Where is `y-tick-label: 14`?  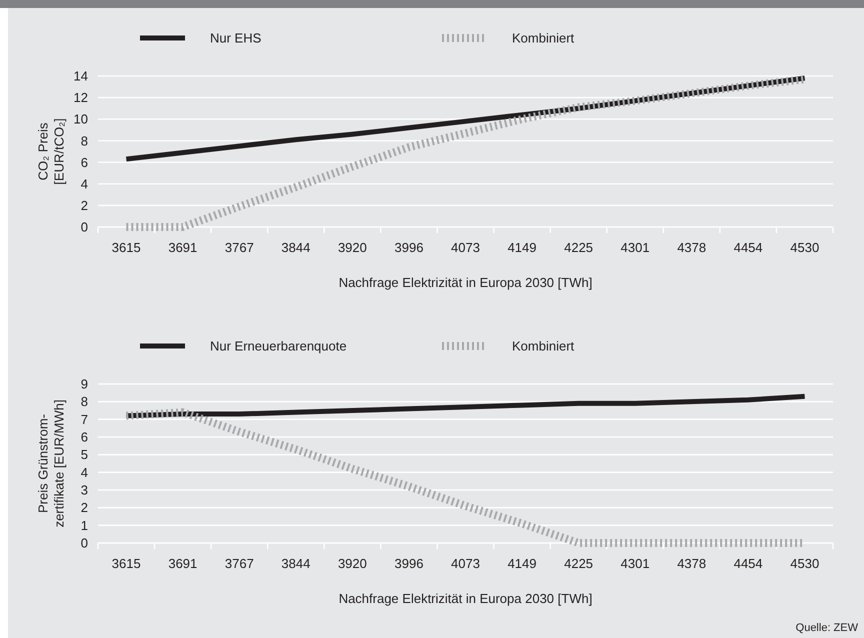 y-tick-label: 14 is located at coordinates (81, 76).